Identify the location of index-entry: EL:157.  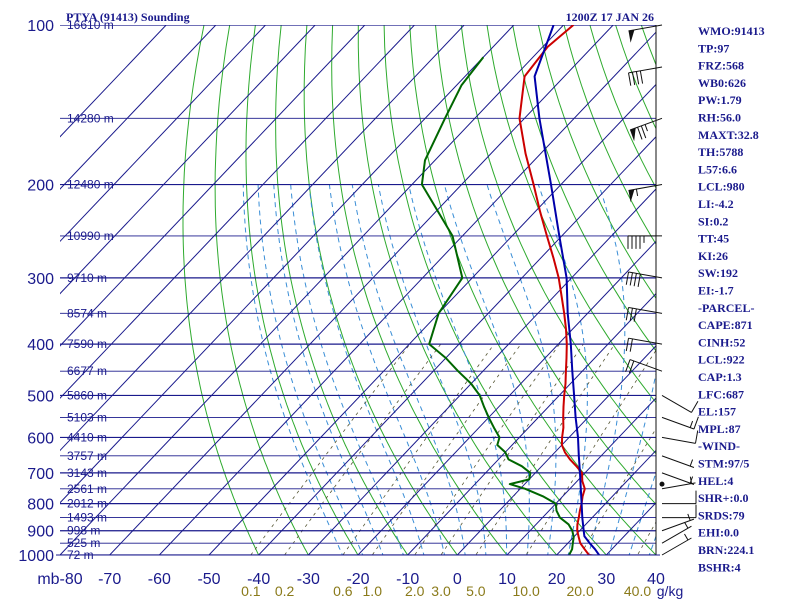
(717, 412).